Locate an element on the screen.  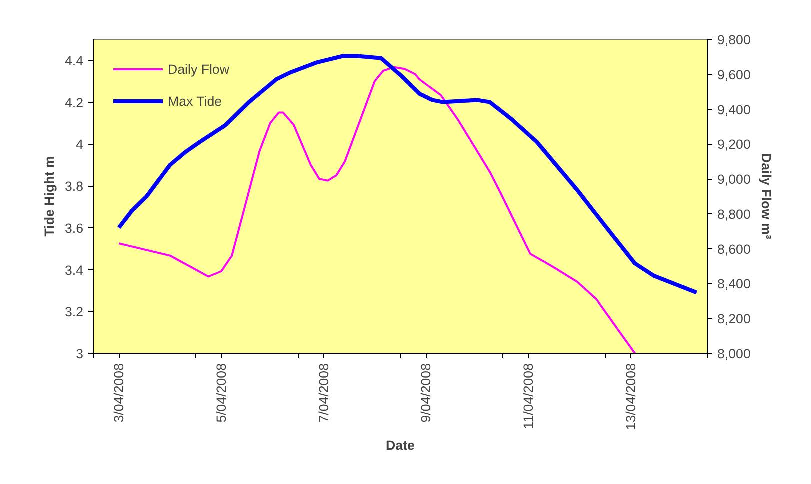
y-tick-label: 3 is located at coordinates (80, 354).